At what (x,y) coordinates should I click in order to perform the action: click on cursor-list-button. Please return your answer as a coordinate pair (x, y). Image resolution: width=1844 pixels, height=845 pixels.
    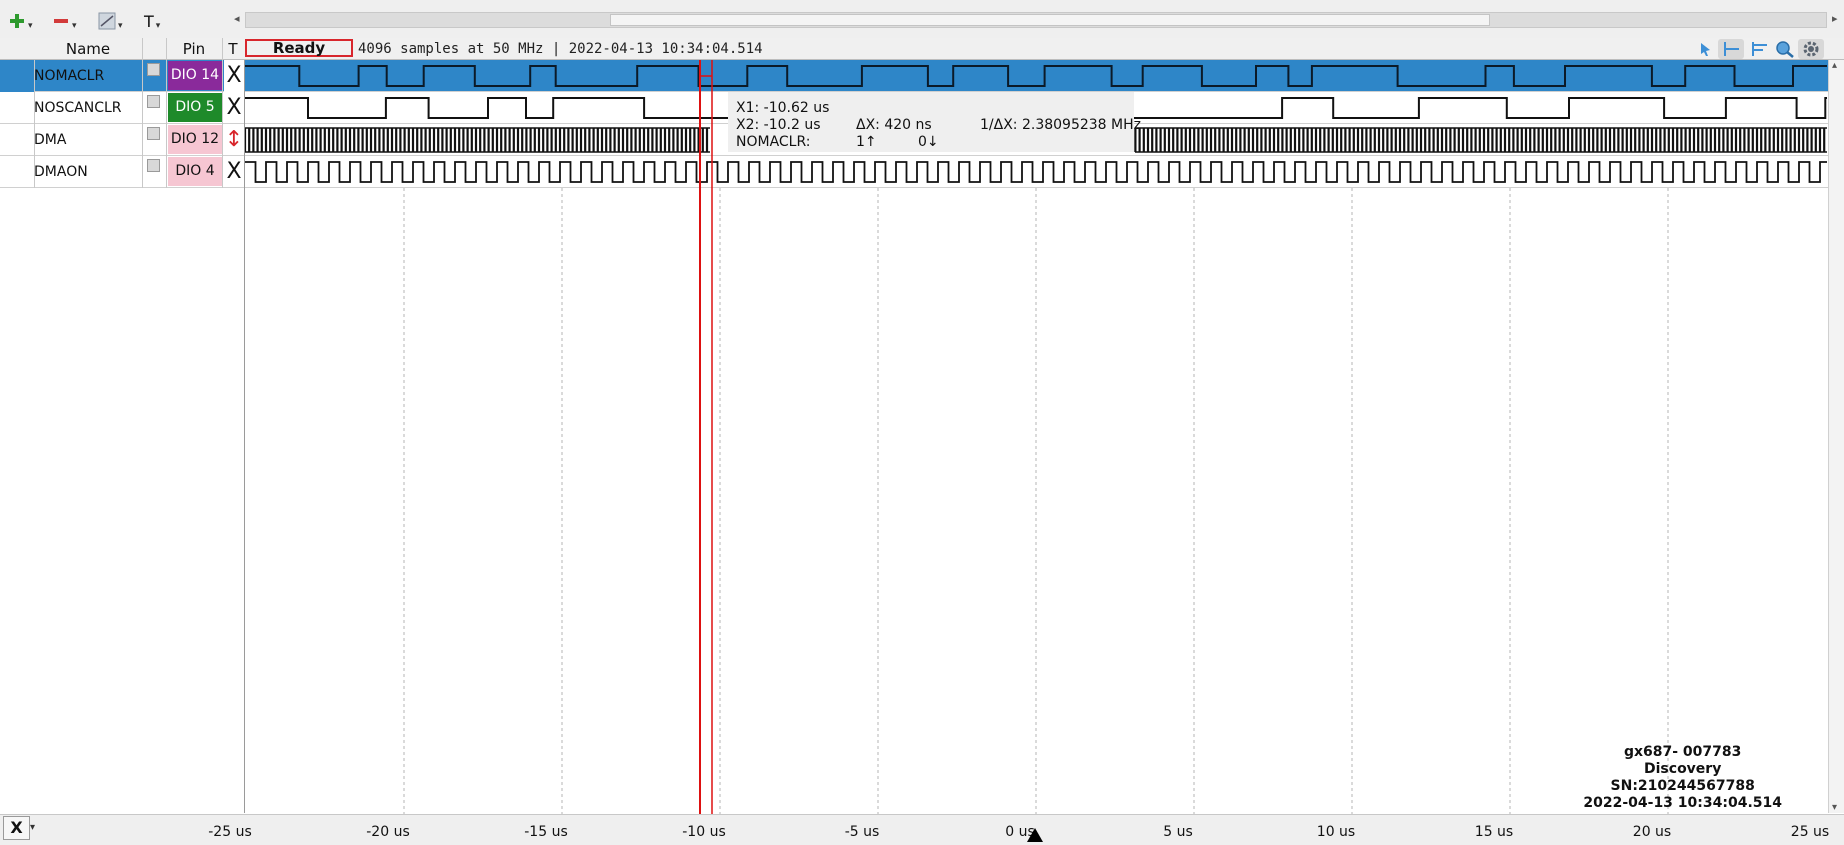
    Looking at the image, I should click on (1759, 49).